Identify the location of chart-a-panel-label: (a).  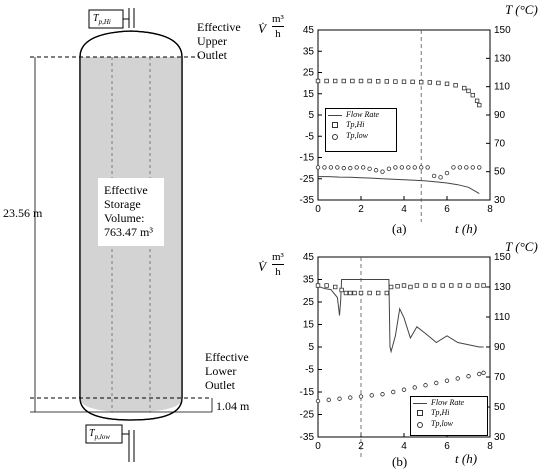
(399, 228).